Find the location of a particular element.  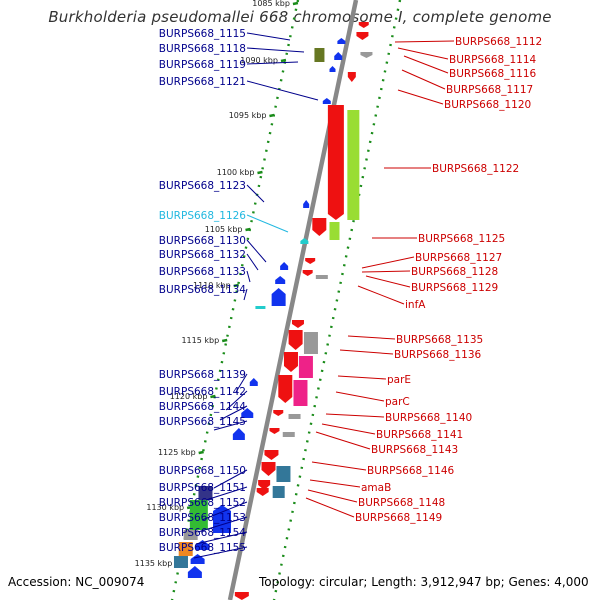

gene-label-right: BURPS668_1116 is located at coordinates (493, 74).